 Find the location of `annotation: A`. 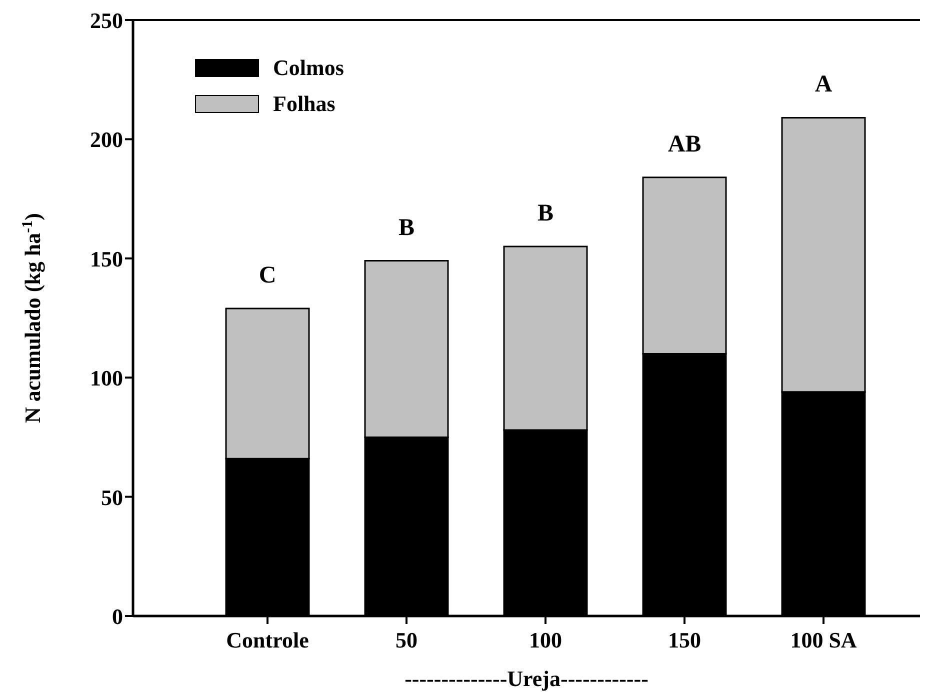

annotation: A is located at coordinates (823, 85).